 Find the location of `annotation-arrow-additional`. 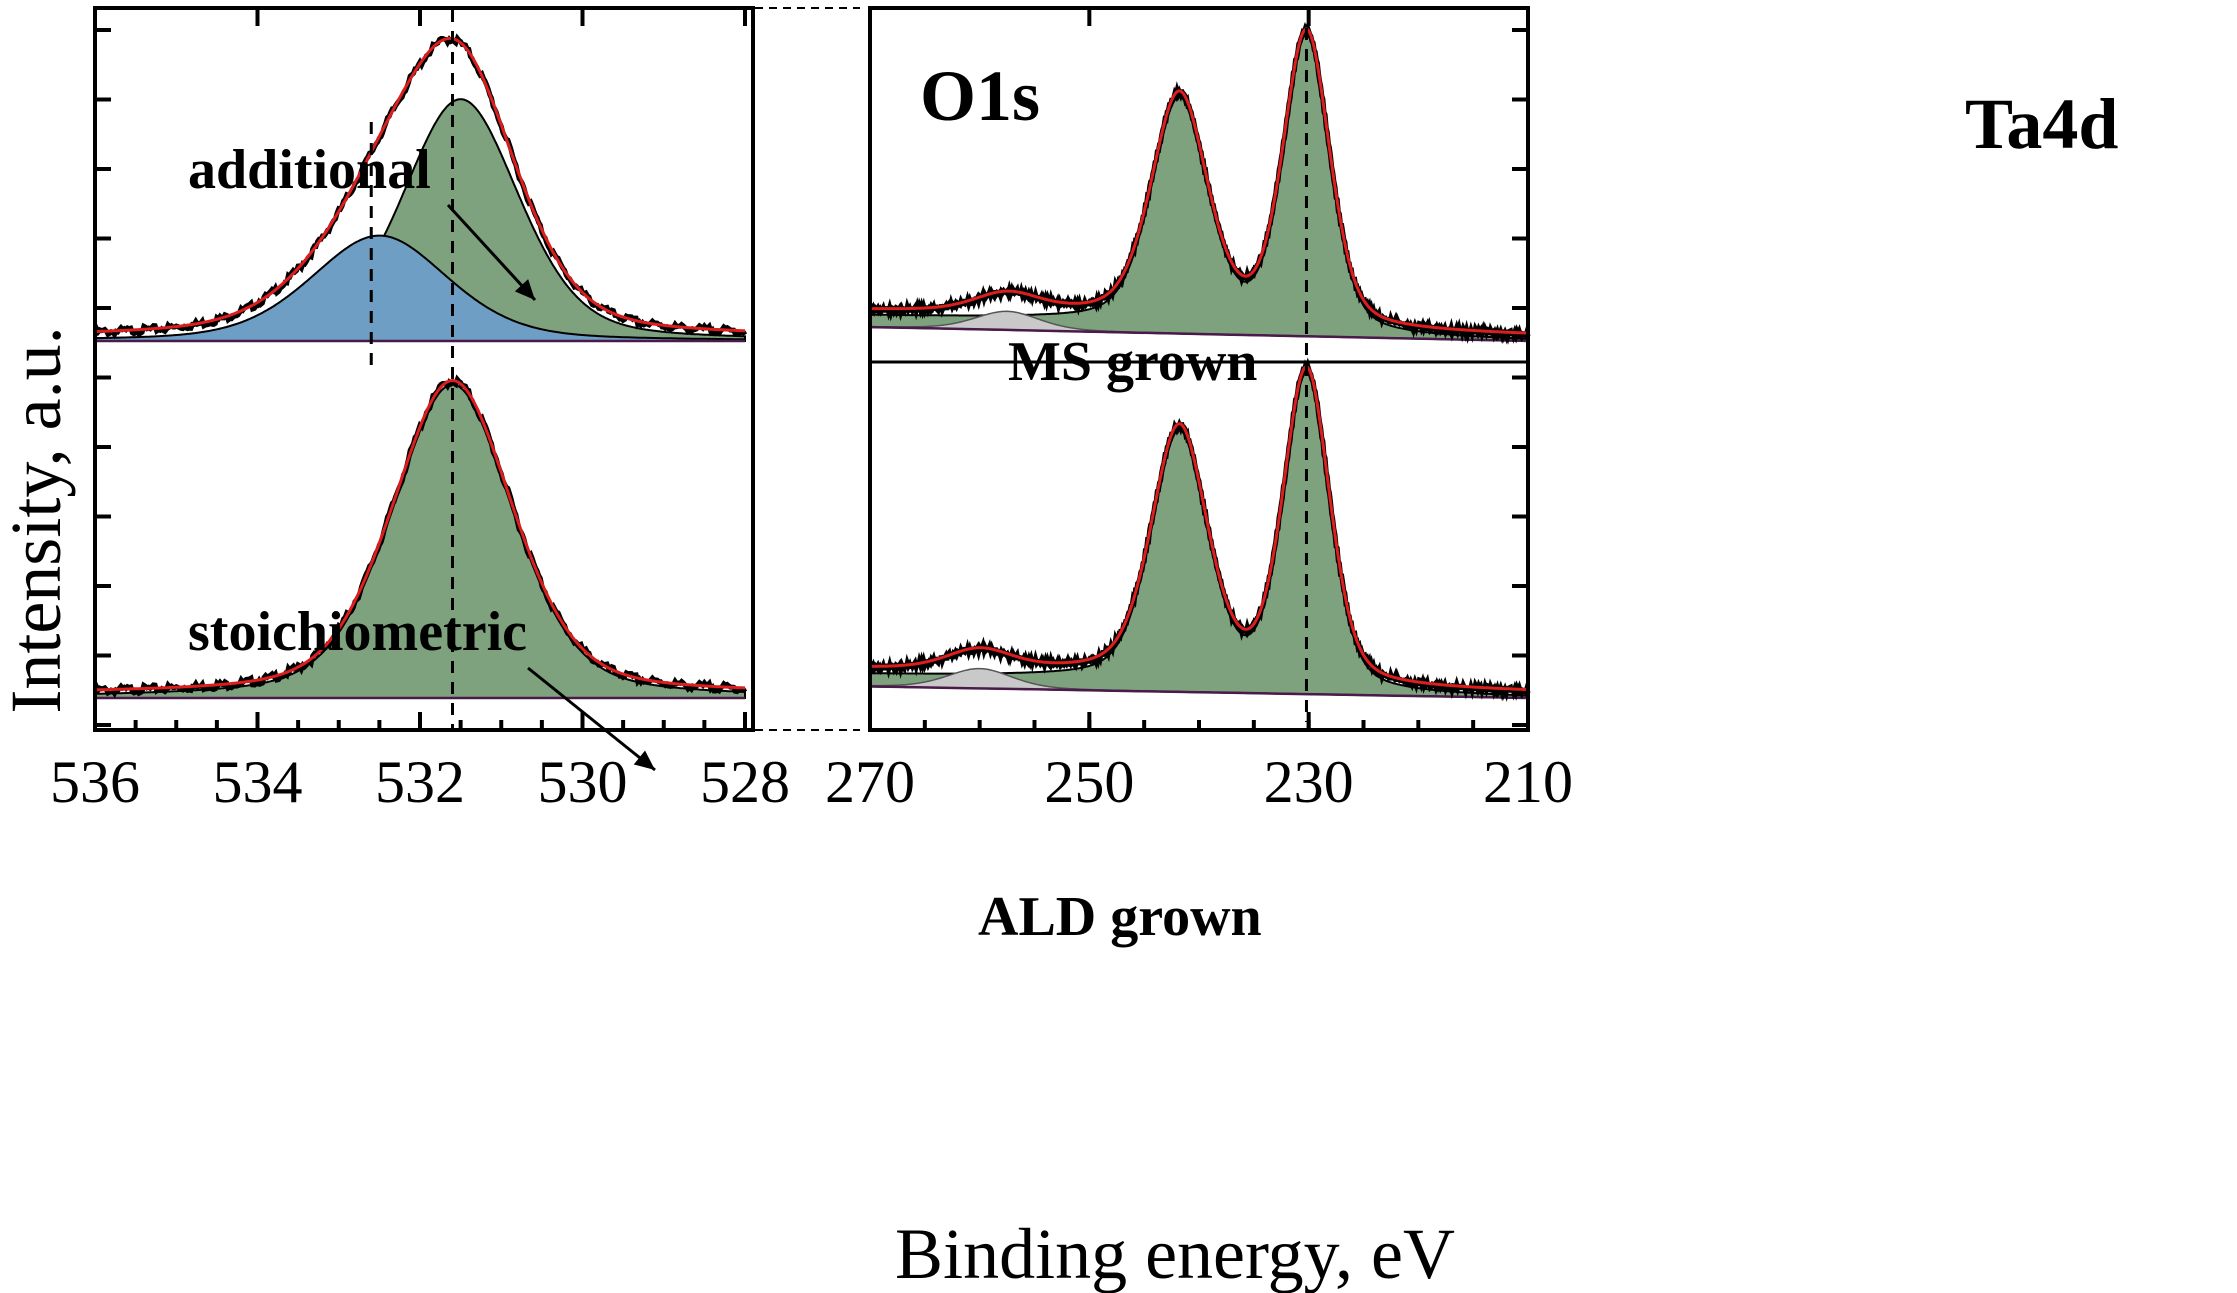

annotation-arrow-additional is located at coordinates (491, 252).